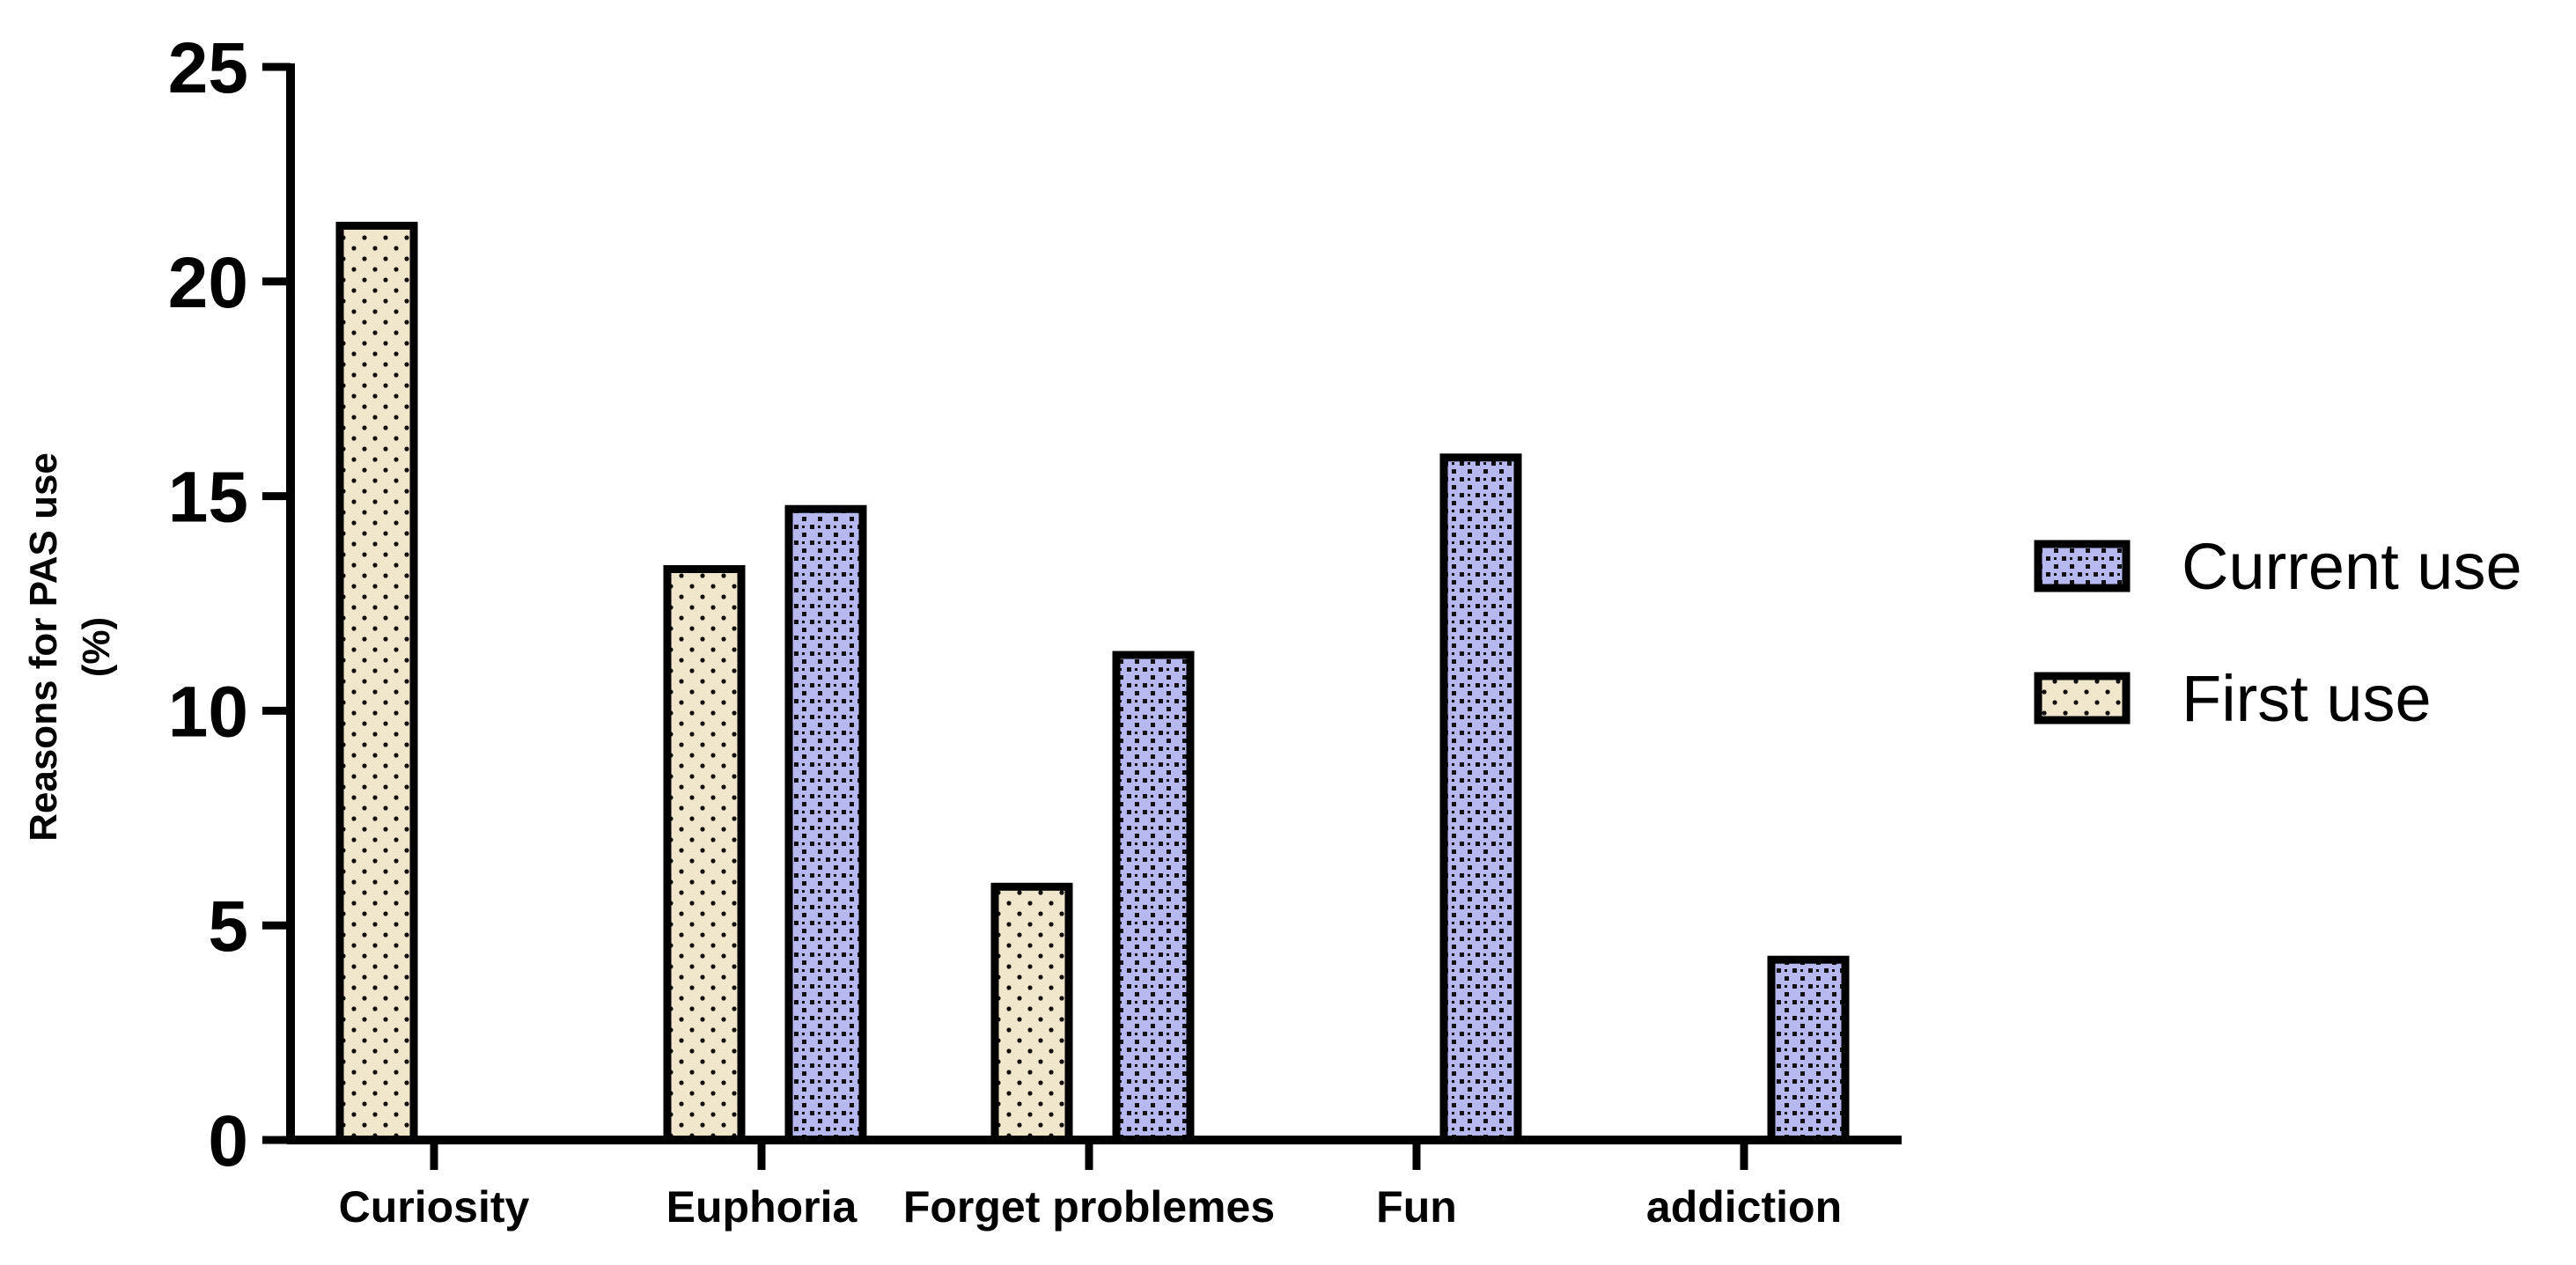 This screenshot has height=1265, width=2576. Describe the element at coordinates (1744, 1207) in the screenshot. I see `x-tick-label-addiction: addiction` at that location.